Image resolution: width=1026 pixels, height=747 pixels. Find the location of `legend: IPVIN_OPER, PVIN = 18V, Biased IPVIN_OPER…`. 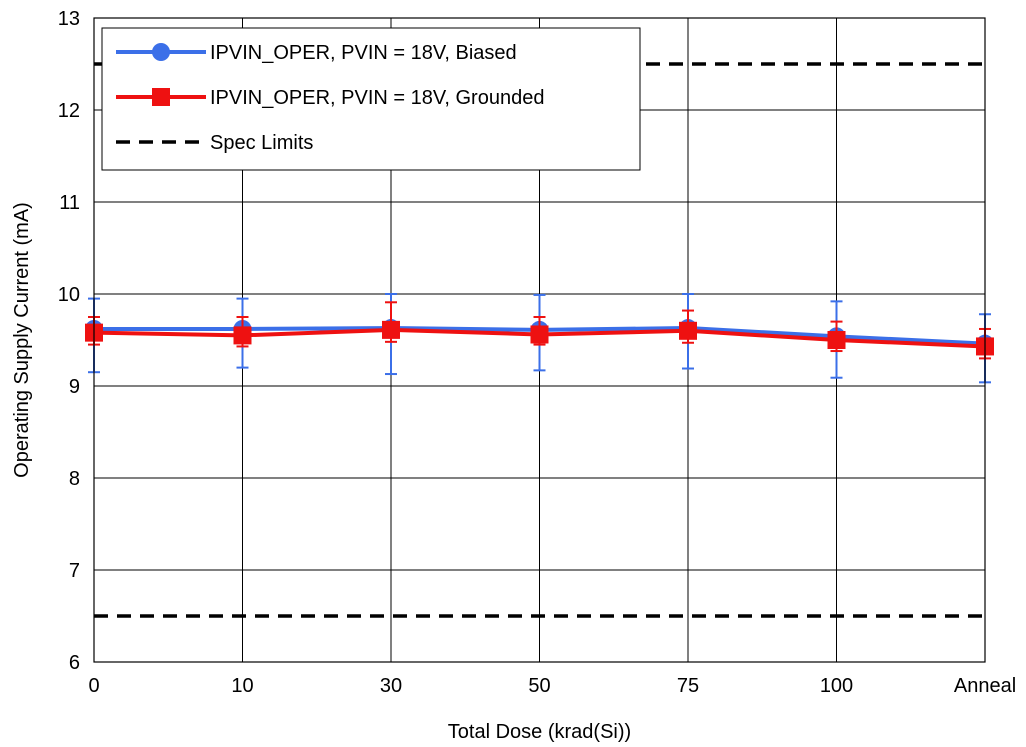

legend: IPVIN_OPER, PVIN = 18V, Biased IPVIN_OPER… is located at coordinates (371, 99).